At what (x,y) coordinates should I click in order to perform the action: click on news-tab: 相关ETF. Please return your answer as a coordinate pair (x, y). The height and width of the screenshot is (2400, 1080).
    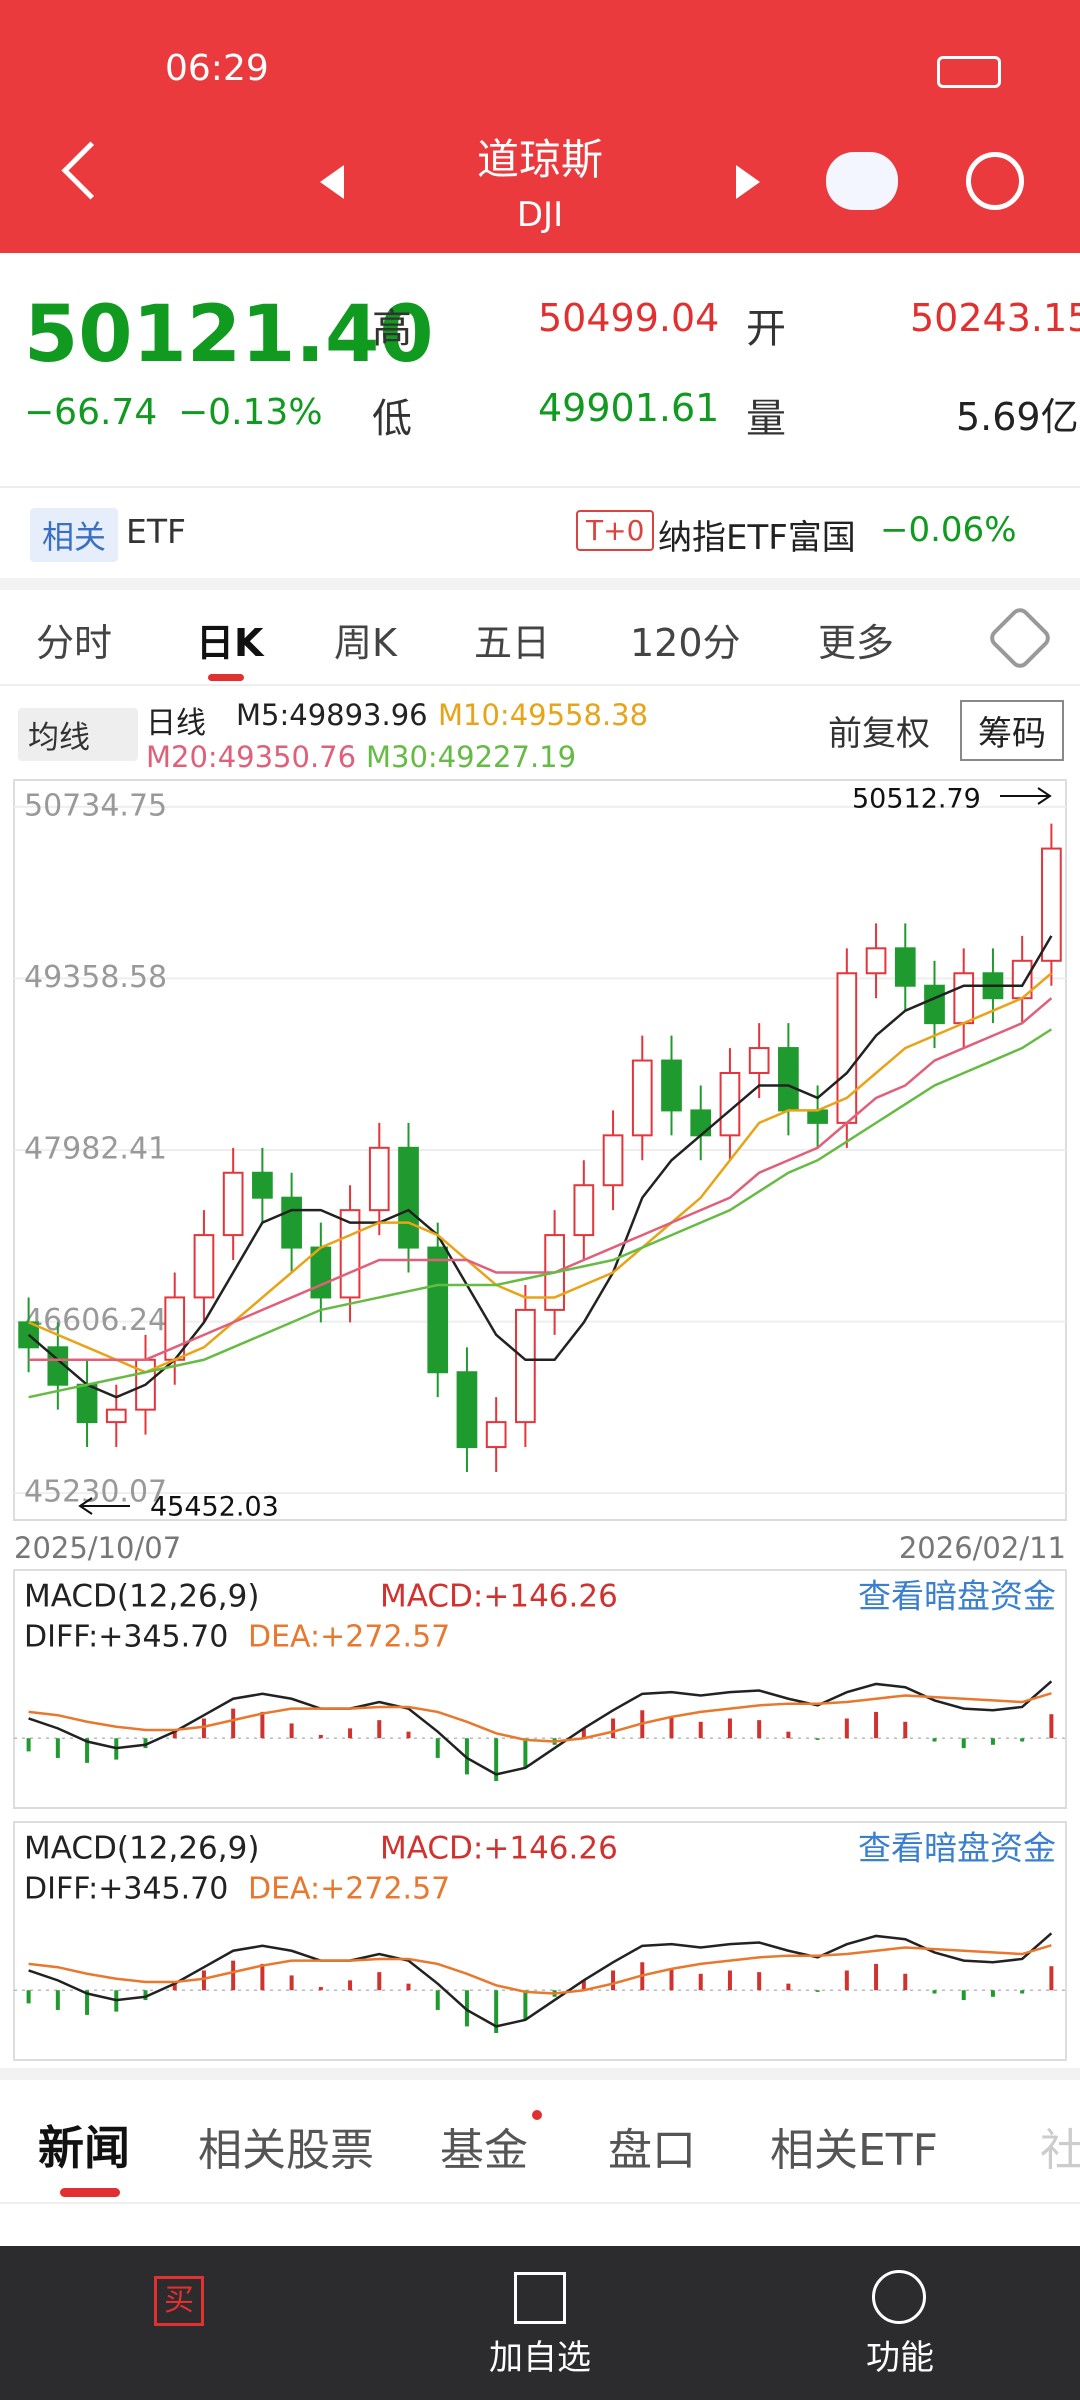
    Looking at the image, I should click on (854, 2150).